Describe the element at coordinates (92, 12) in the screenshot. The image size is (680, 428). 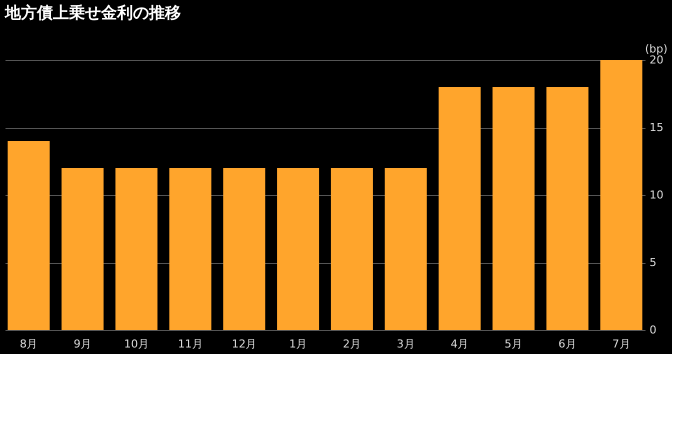
I see `chart-title: 地方債上乗せ金利の推移` at that location.